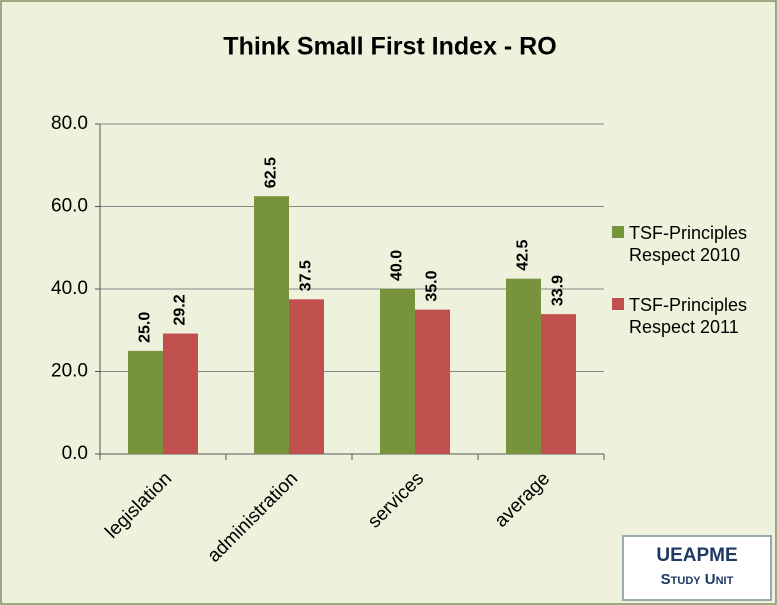 This screenshot has width=777, height=605. Describe the element at coordinates (69, 371) in the screenshot. I see `y-tick-label: 20.0` at that location.